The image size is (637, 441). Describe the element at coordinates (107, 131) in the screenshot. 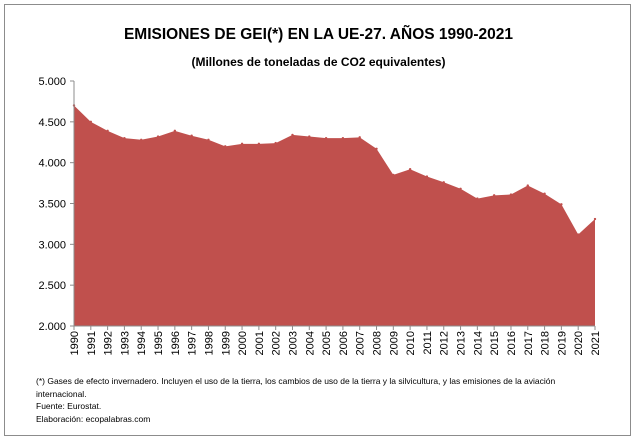

I see `data-point-1992` at that location.